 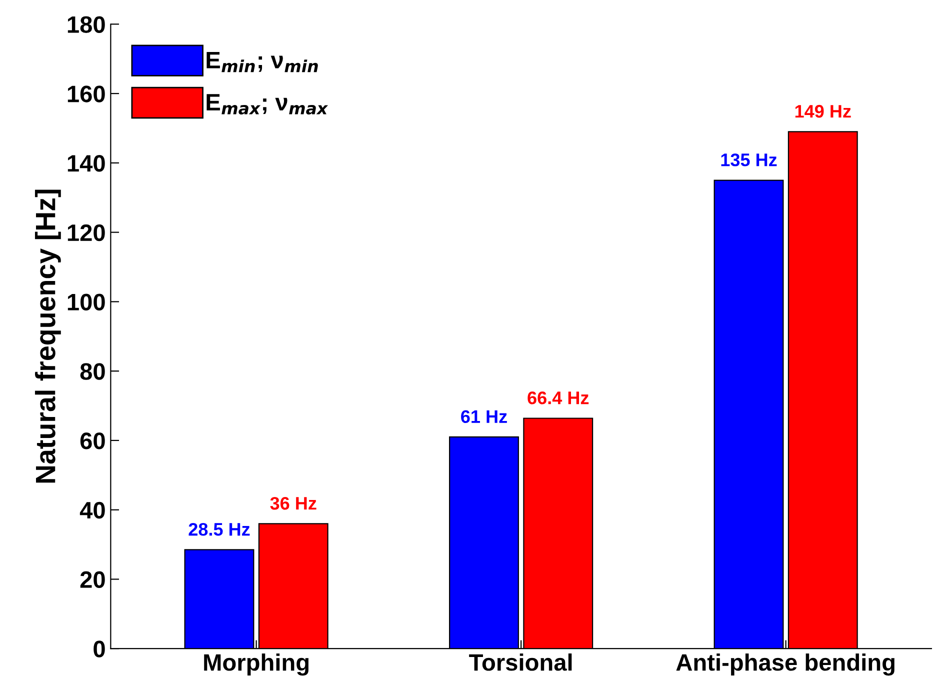 I want to click on legend-label: E$_{max}$; ν$_{max}$, so click(x=267, y=104).